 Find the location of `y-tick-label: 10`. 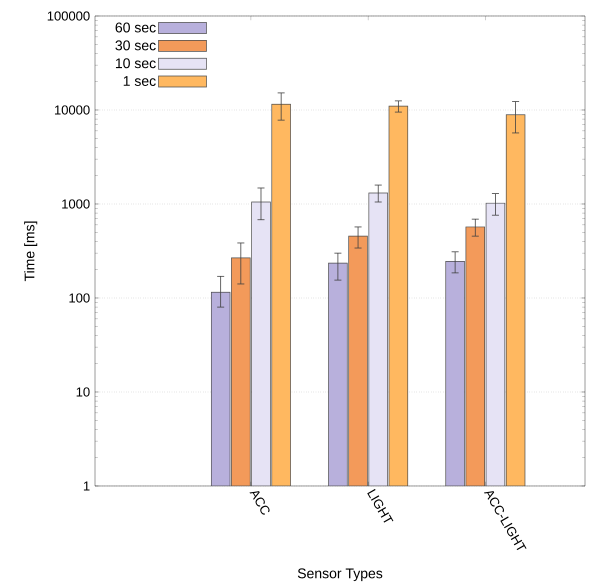

y-tick-label: 10 is located at coordinates (83, 392).